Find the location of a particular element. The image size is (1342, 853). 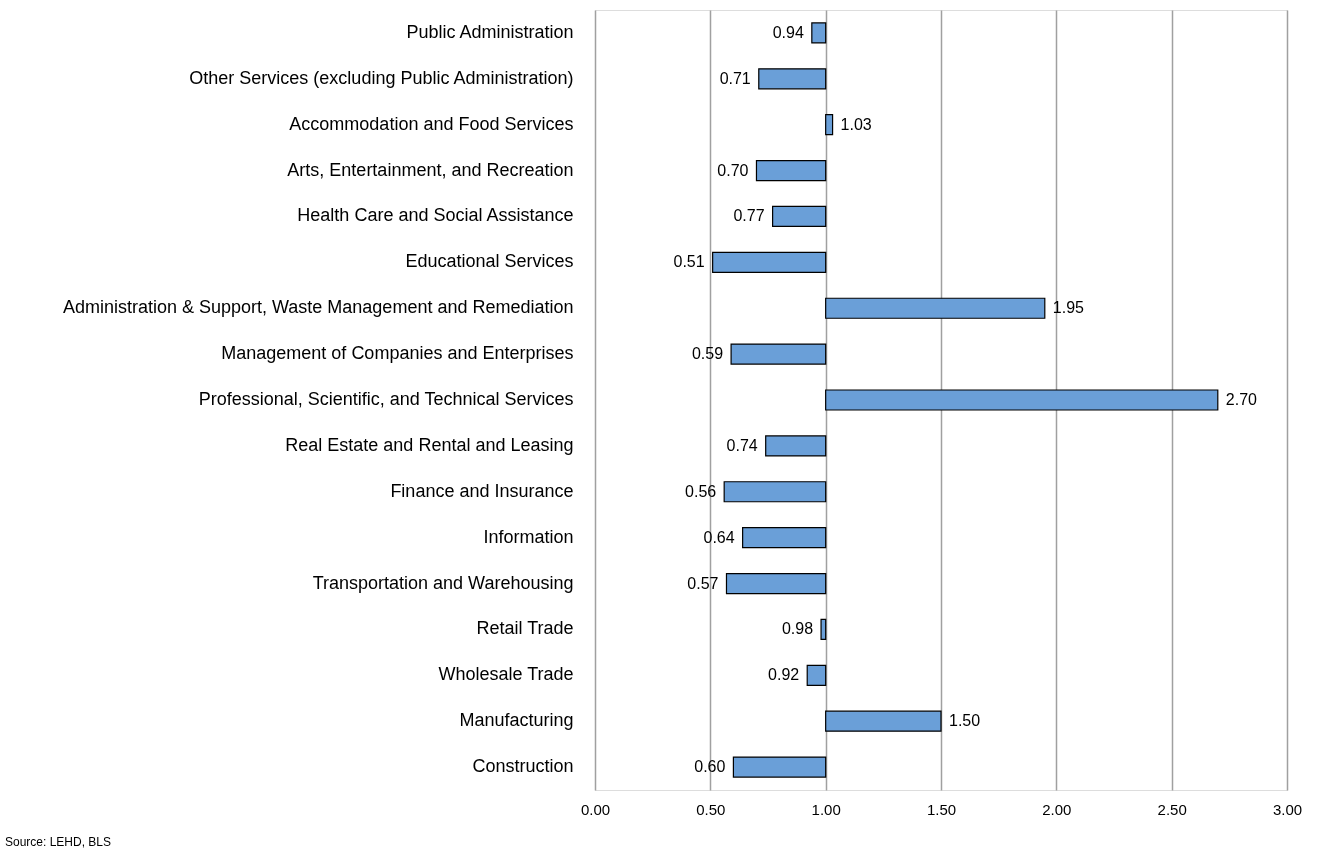

y-tick-label: Management of Companies and Enterprises is located at coordinates (397, 353).